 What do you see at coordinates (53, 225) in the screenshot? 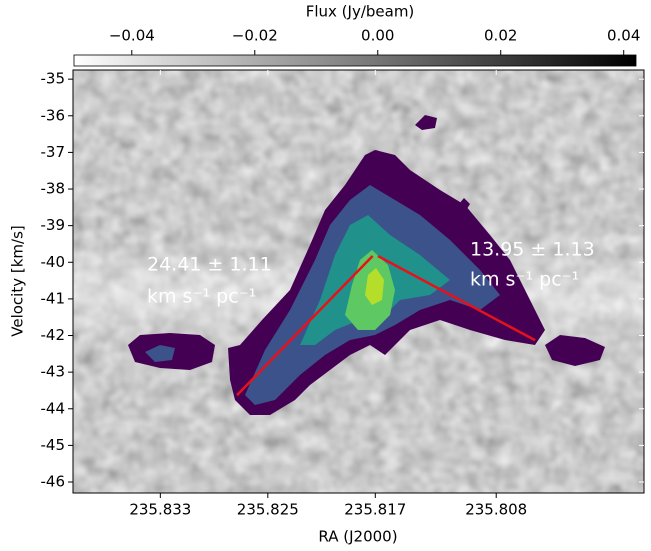
I see `y-tick-label: -39` at bounding box center [53, 225].